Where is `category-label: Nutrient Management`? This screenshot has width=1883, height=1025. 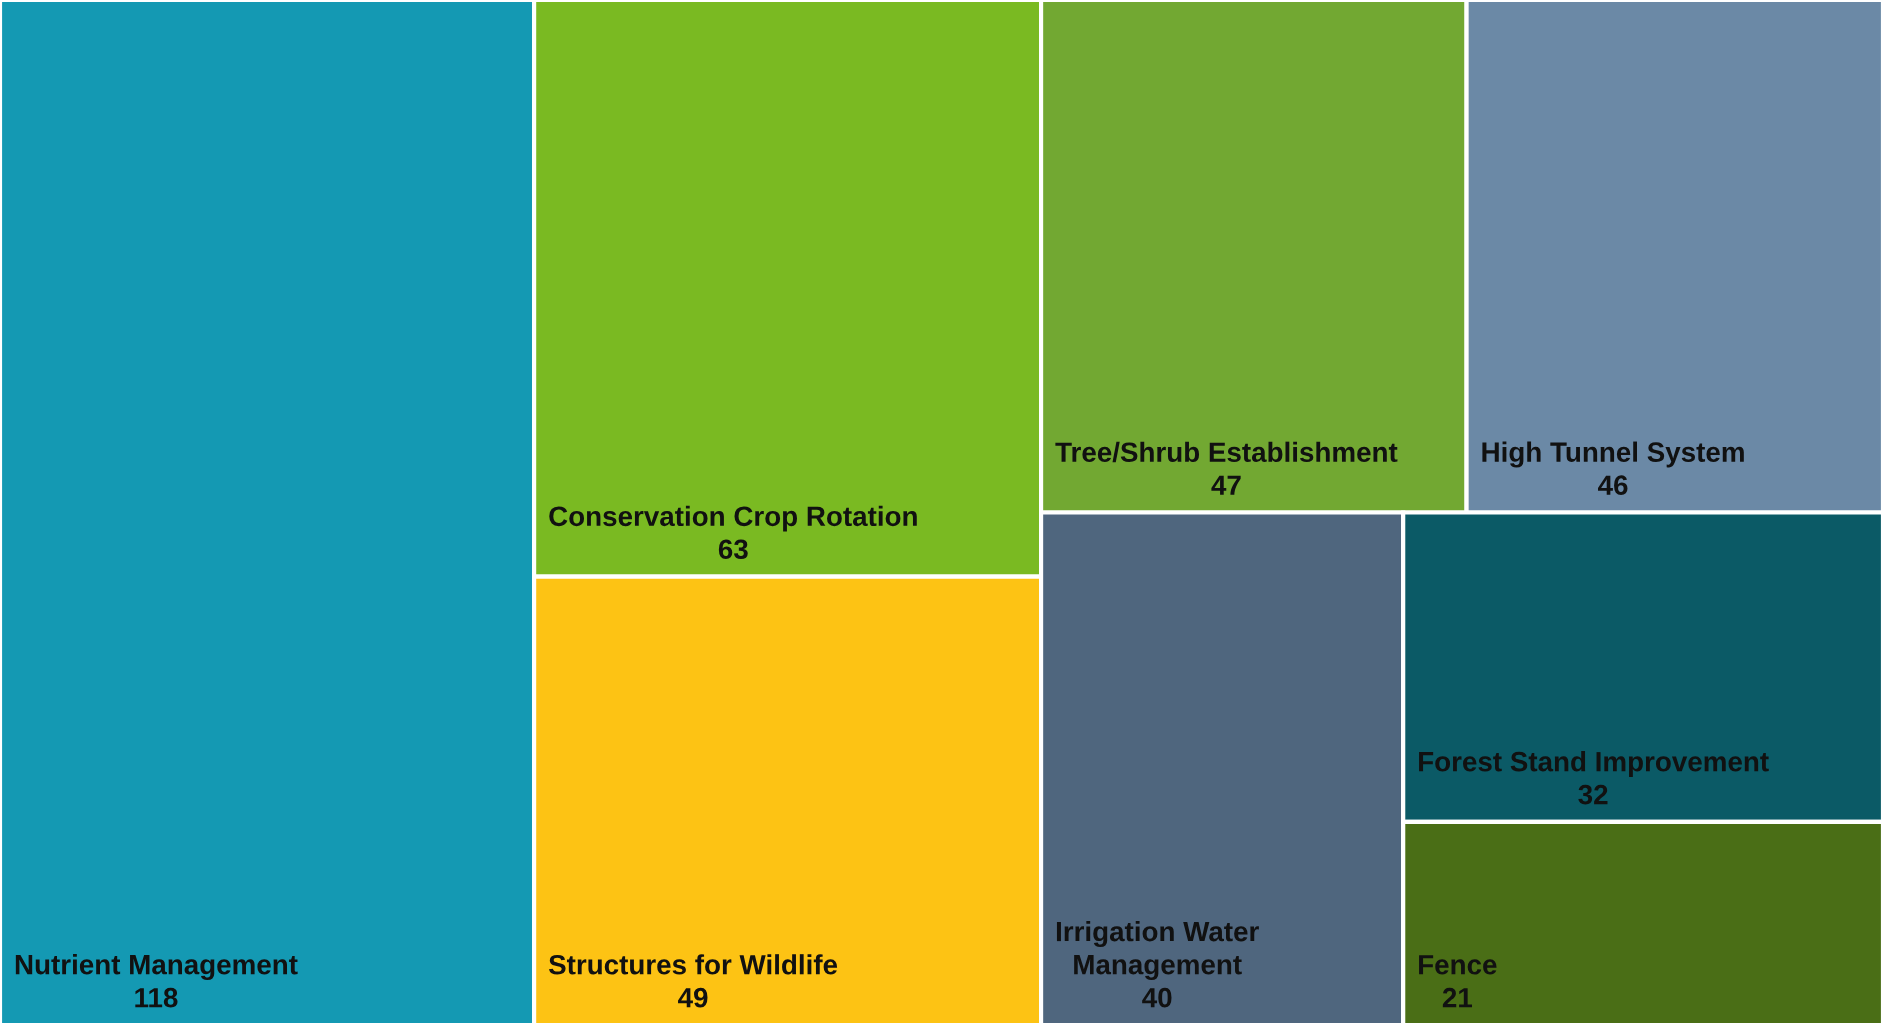 category-label: Nutrient Management is located at coordinates (156, 967).